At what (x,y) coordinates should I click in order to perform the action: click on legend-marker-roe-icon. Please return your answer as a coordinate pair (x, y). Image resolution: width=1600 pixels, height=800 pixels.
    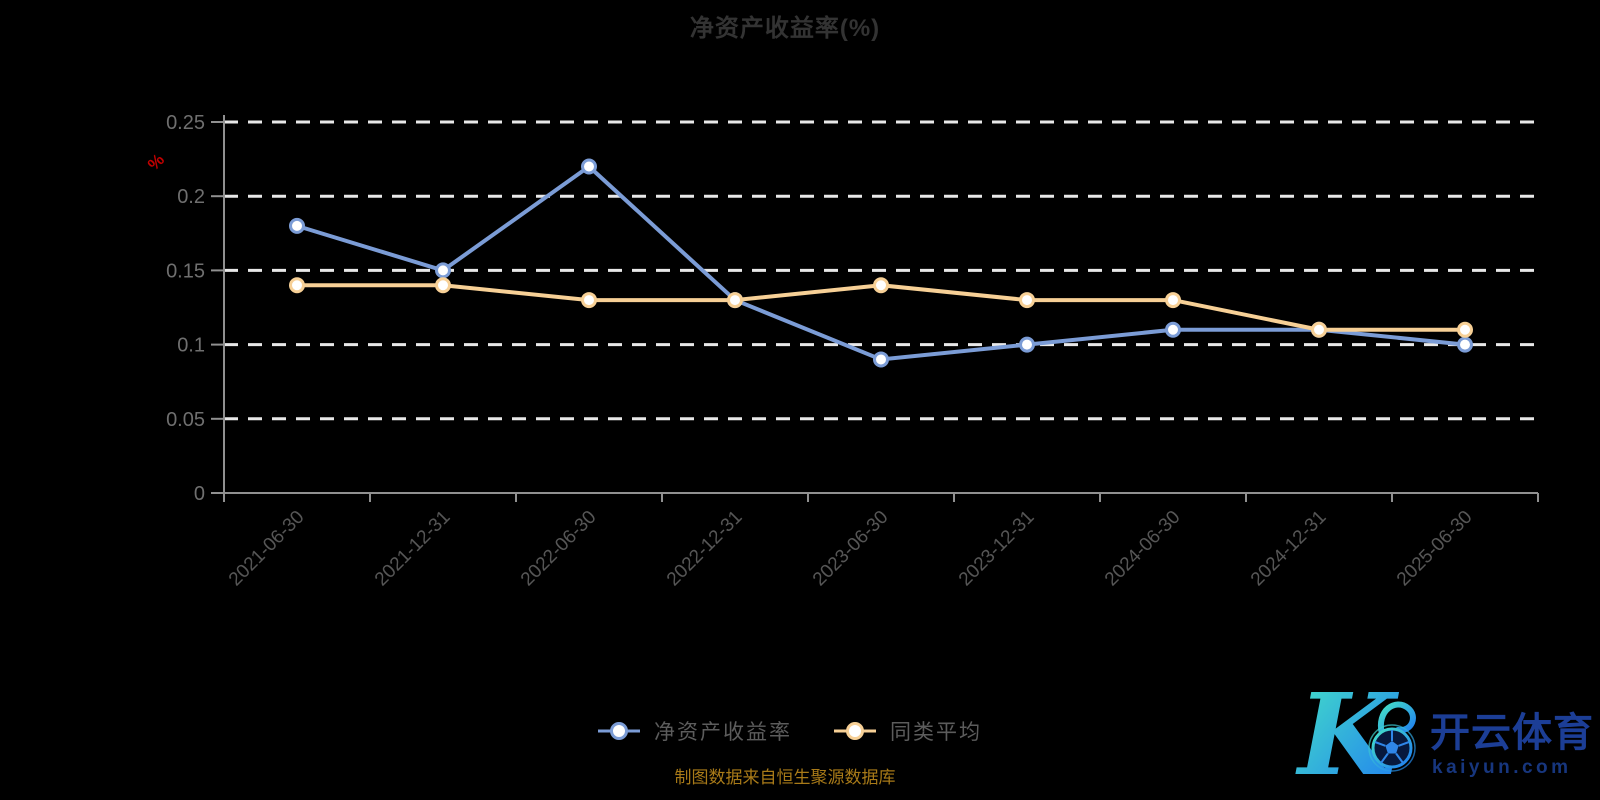
    Looking at the image, I should click on (619, 731).